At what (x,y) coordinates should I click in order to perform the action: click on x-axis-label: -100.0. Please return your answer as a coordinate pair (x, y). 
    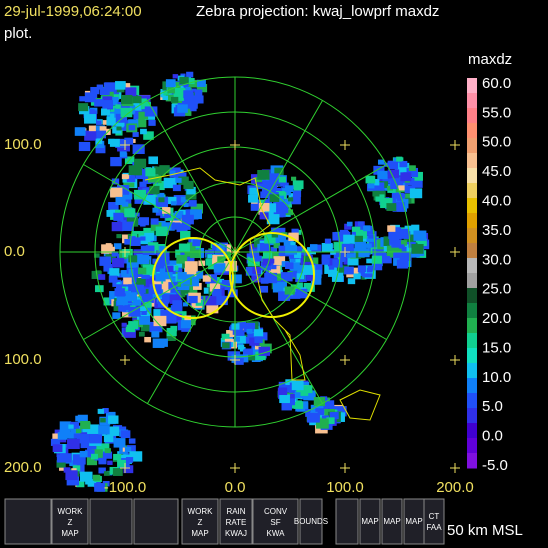
    Looking at the image, I should click on (125, 487).